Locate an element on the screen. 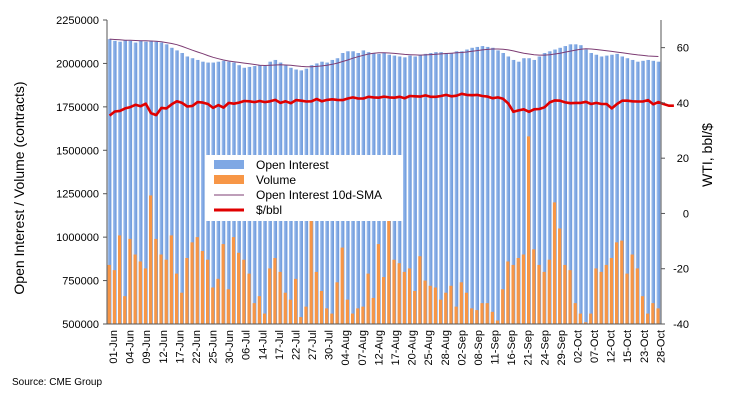 The width and height of the screenshot is (729, 405). legend-swatch-volume is located at coordinates (229, 179).